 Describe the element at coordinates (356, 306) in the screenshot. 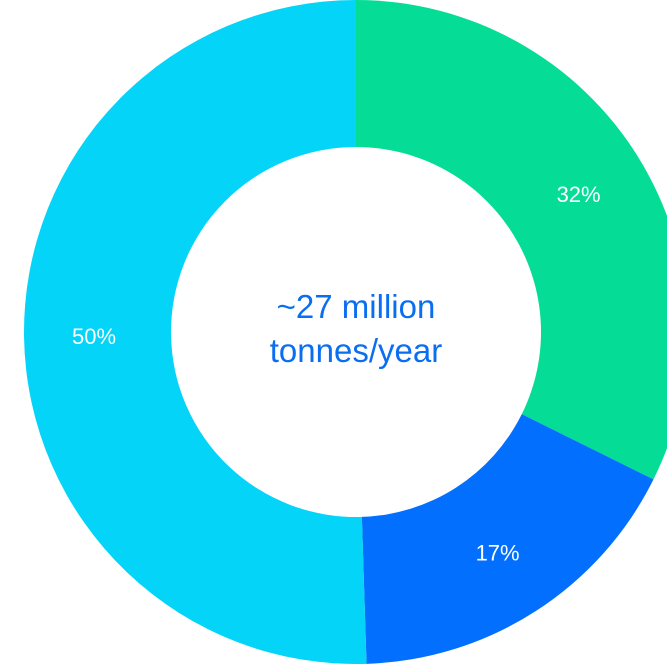

I see `center-label-line-1: ~27 million` at that location.